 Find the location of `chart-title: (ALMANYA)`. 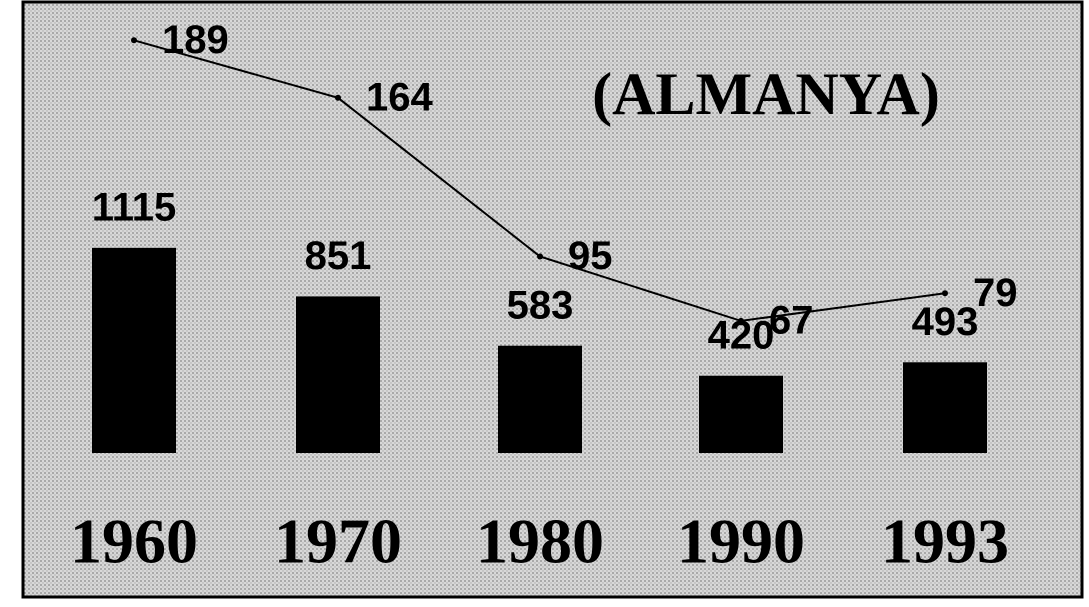

chart-title: (ALMANYA) is located at coordinates (766, 94).